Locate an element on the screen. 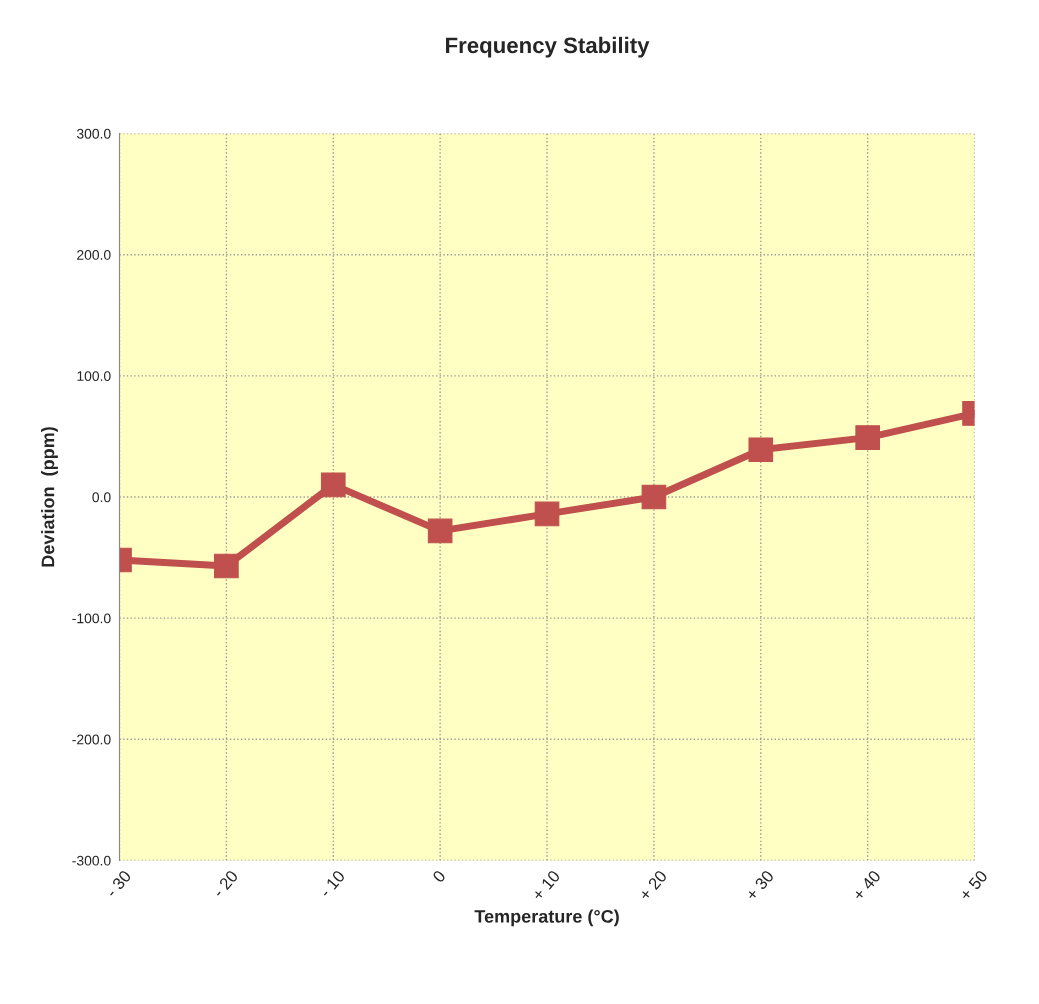 The image size is (1039, 1004). y-tick-label: 100.0 is located at coordinates (94, 376).